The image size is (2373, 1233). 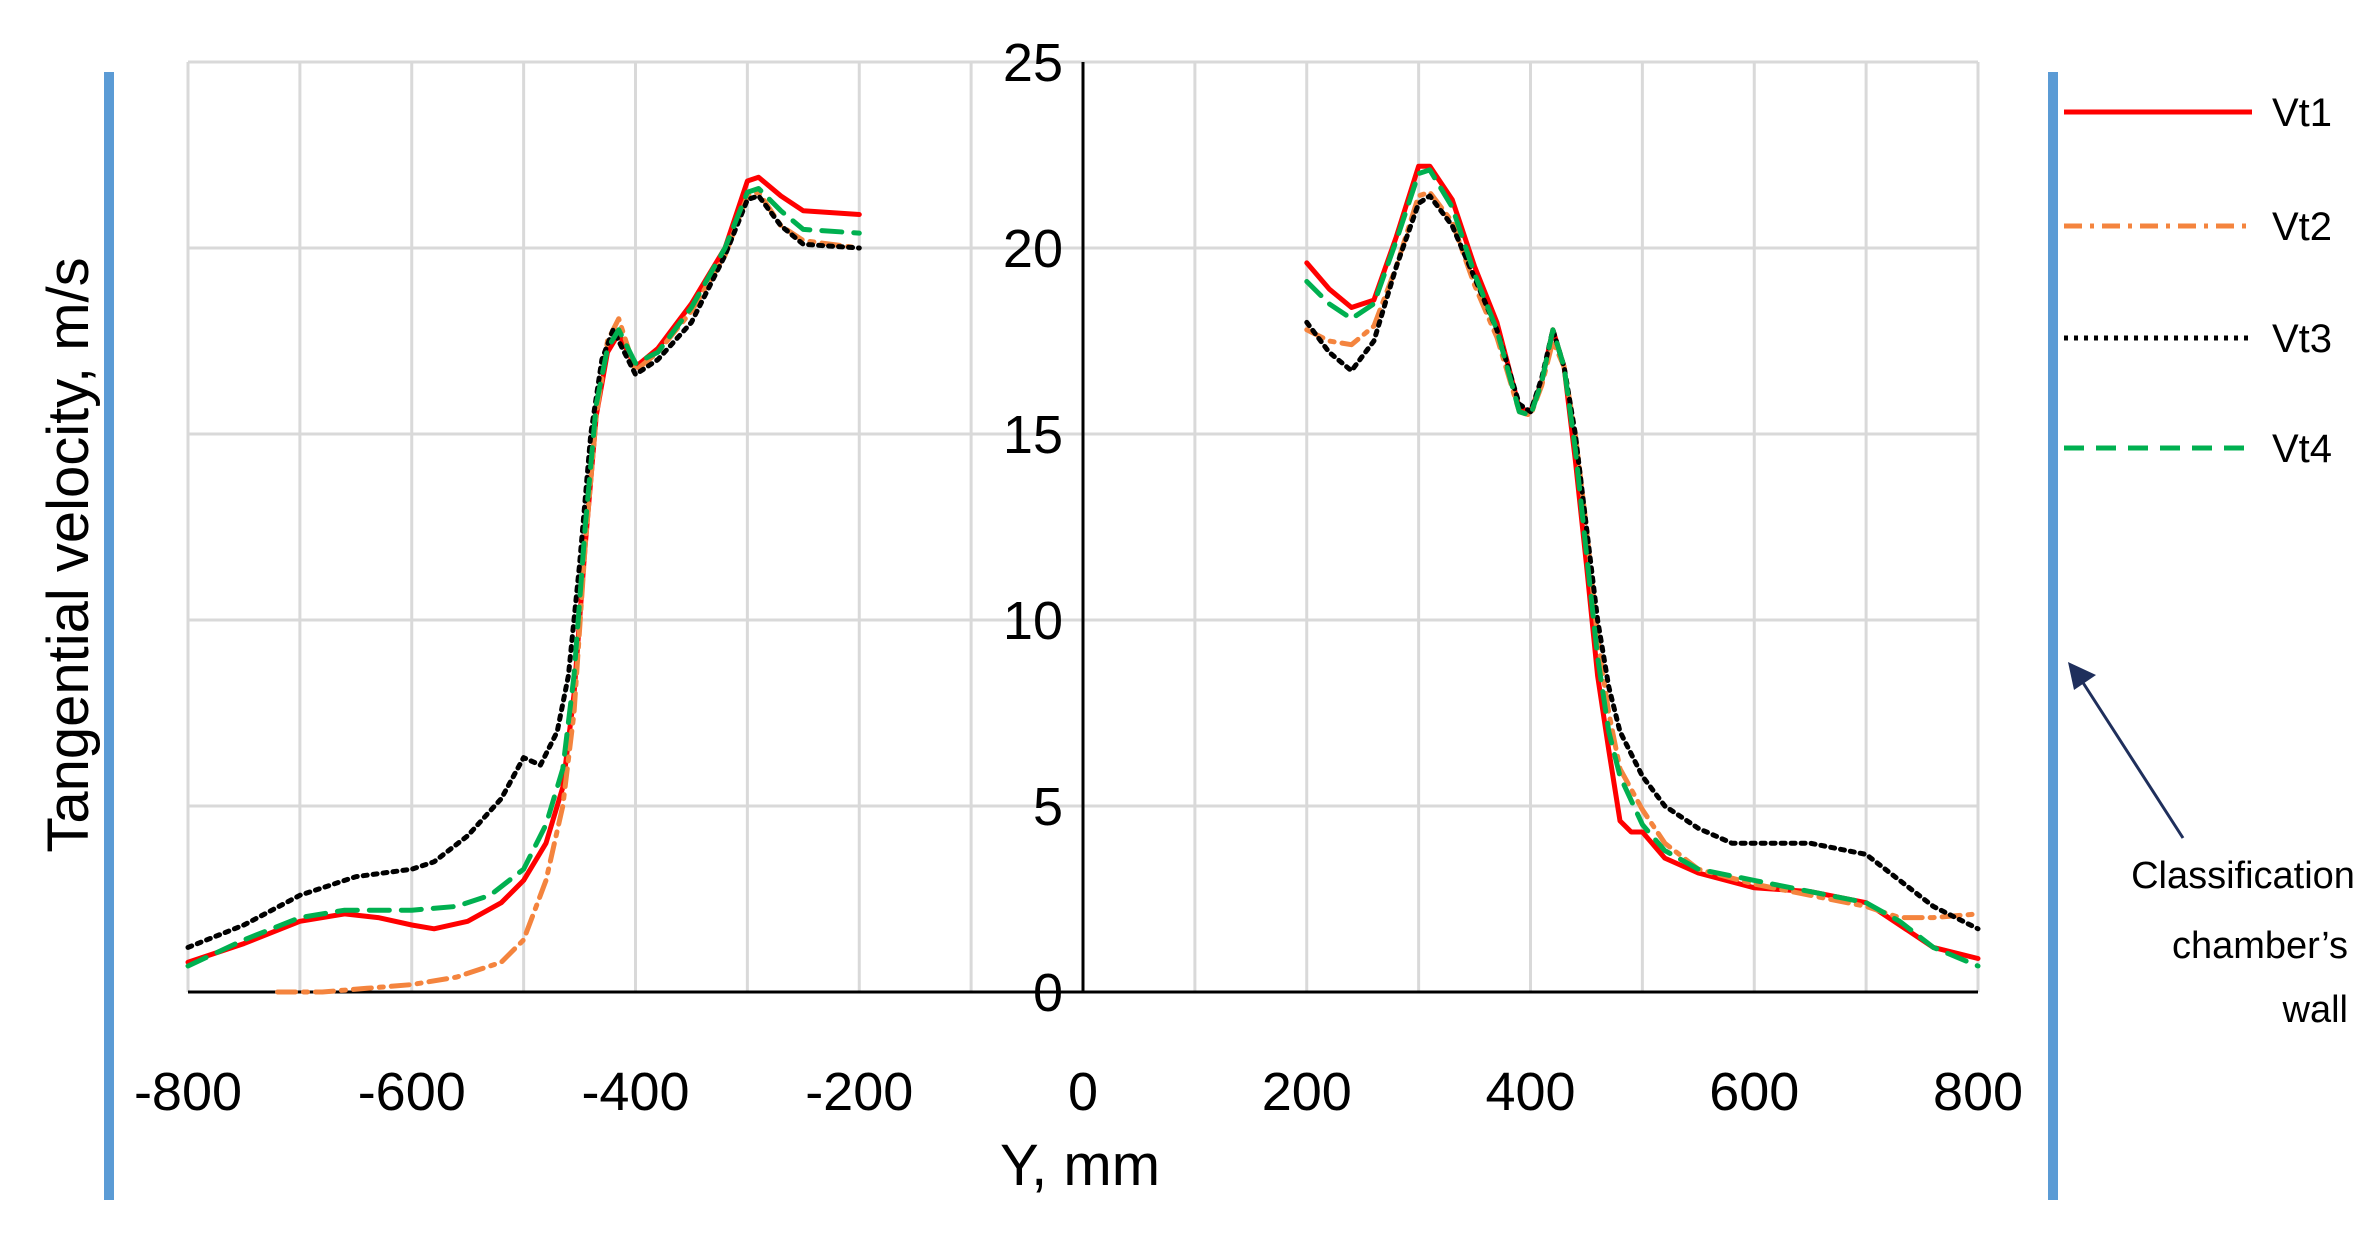 What do you see at coordinates (1080, 1165) in the screenshot?
I see `x-axis-title: Y, mm` at bounding box center [1080, 1165].